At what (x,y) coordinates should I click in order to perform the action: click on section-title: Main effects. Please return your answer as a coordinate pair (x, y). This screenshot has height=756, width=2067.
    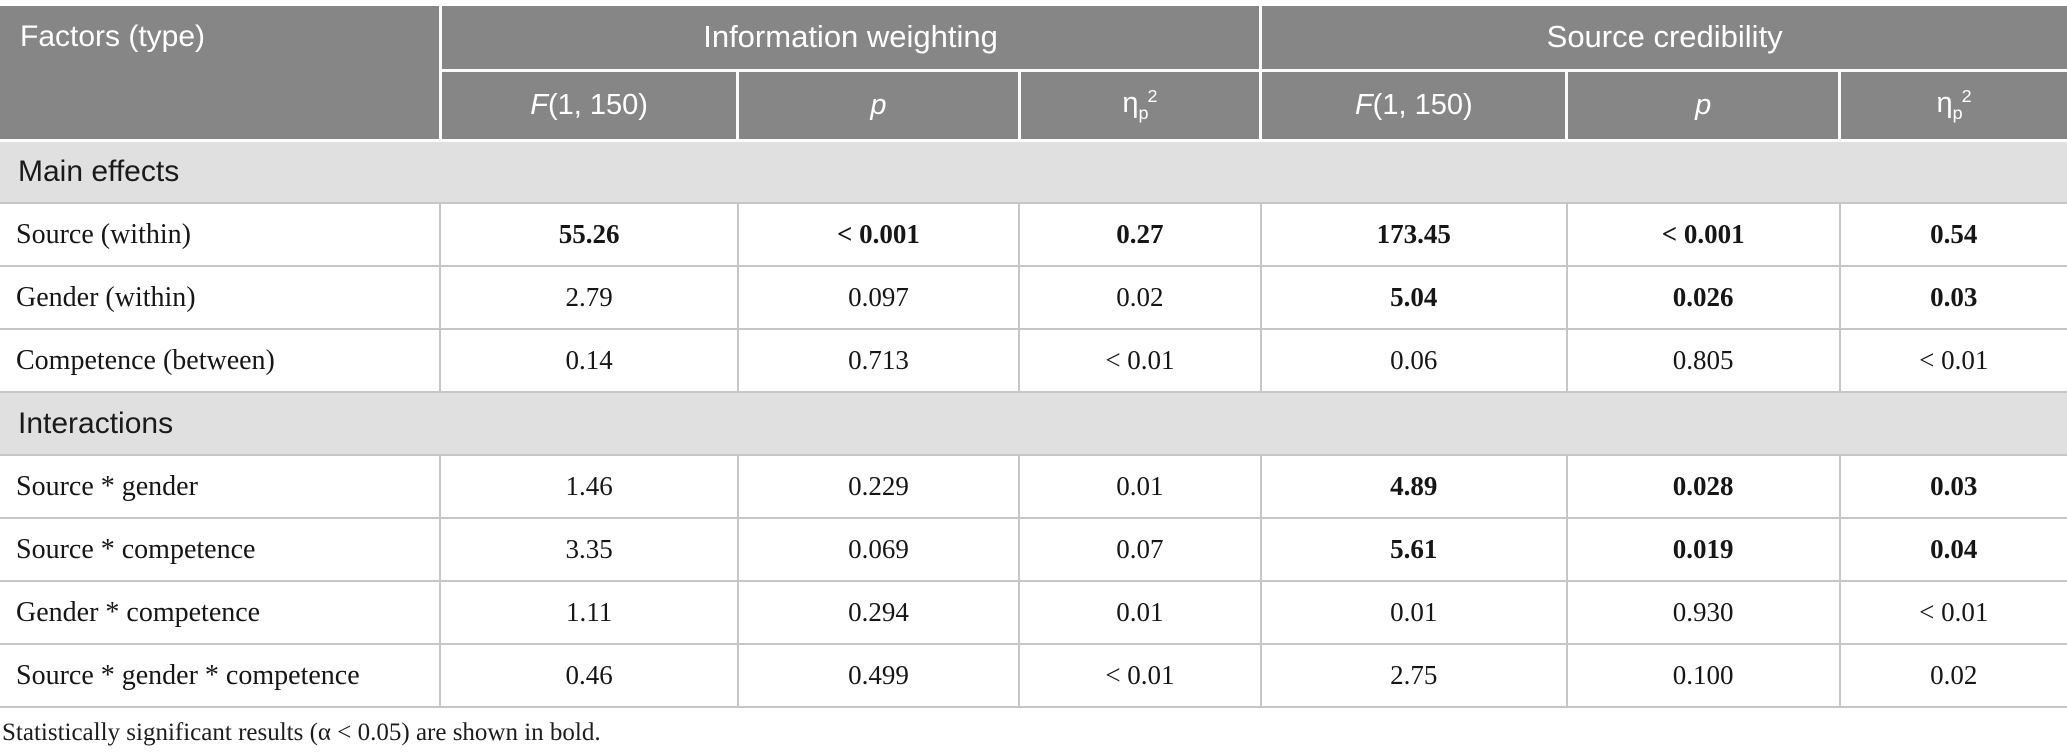
    Looking at the image, I should click on (1033, 172).